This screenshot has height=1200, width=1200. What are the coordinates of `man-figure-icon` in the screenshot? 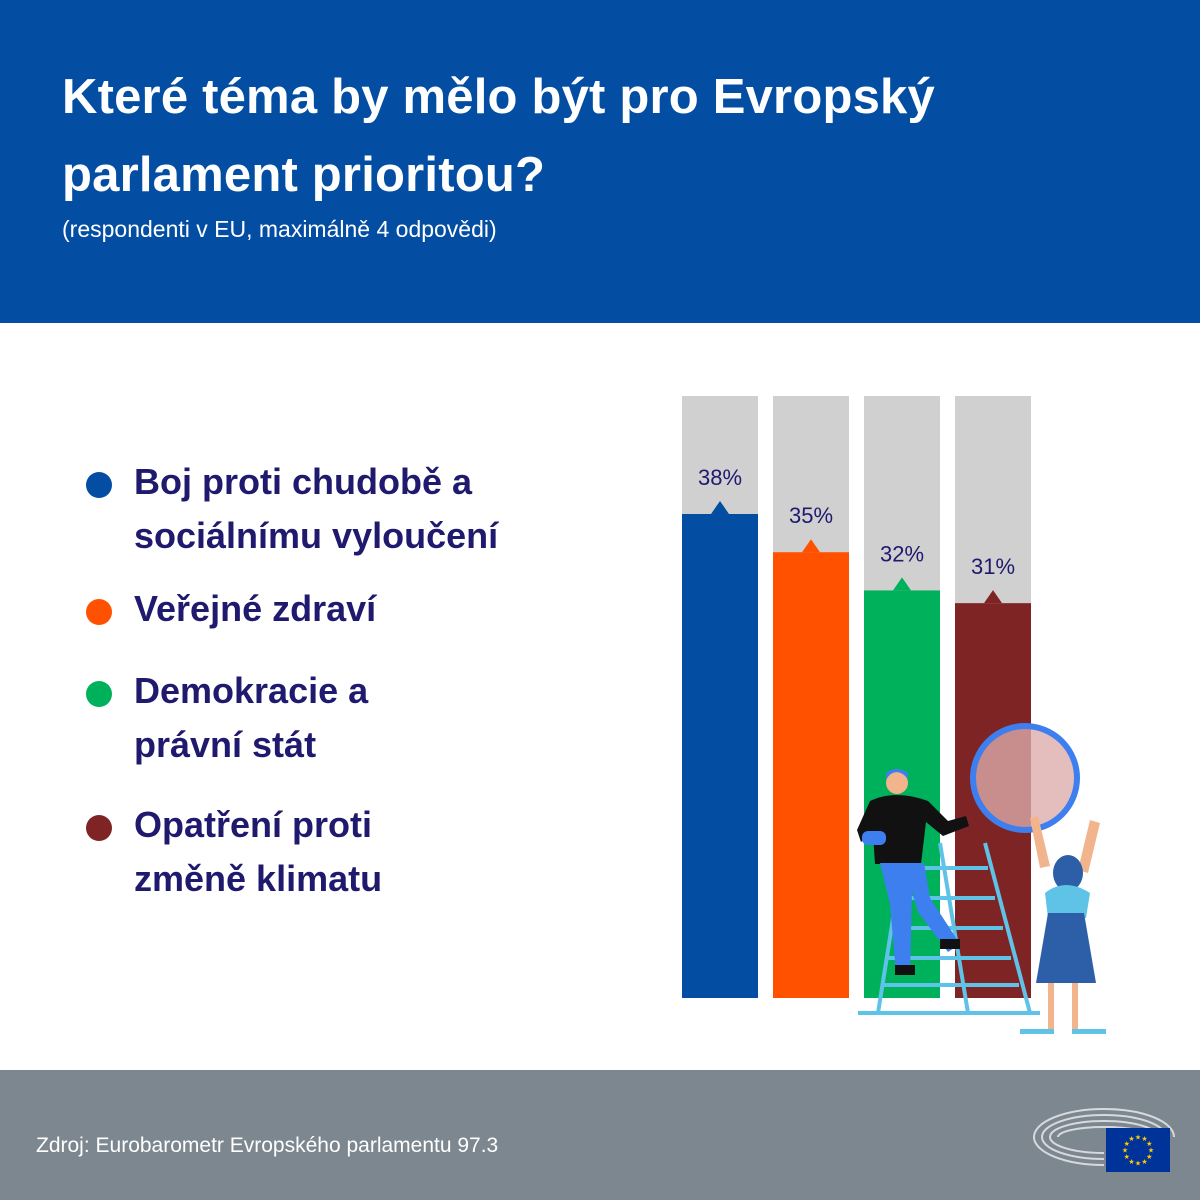 It's located at (913, 872).